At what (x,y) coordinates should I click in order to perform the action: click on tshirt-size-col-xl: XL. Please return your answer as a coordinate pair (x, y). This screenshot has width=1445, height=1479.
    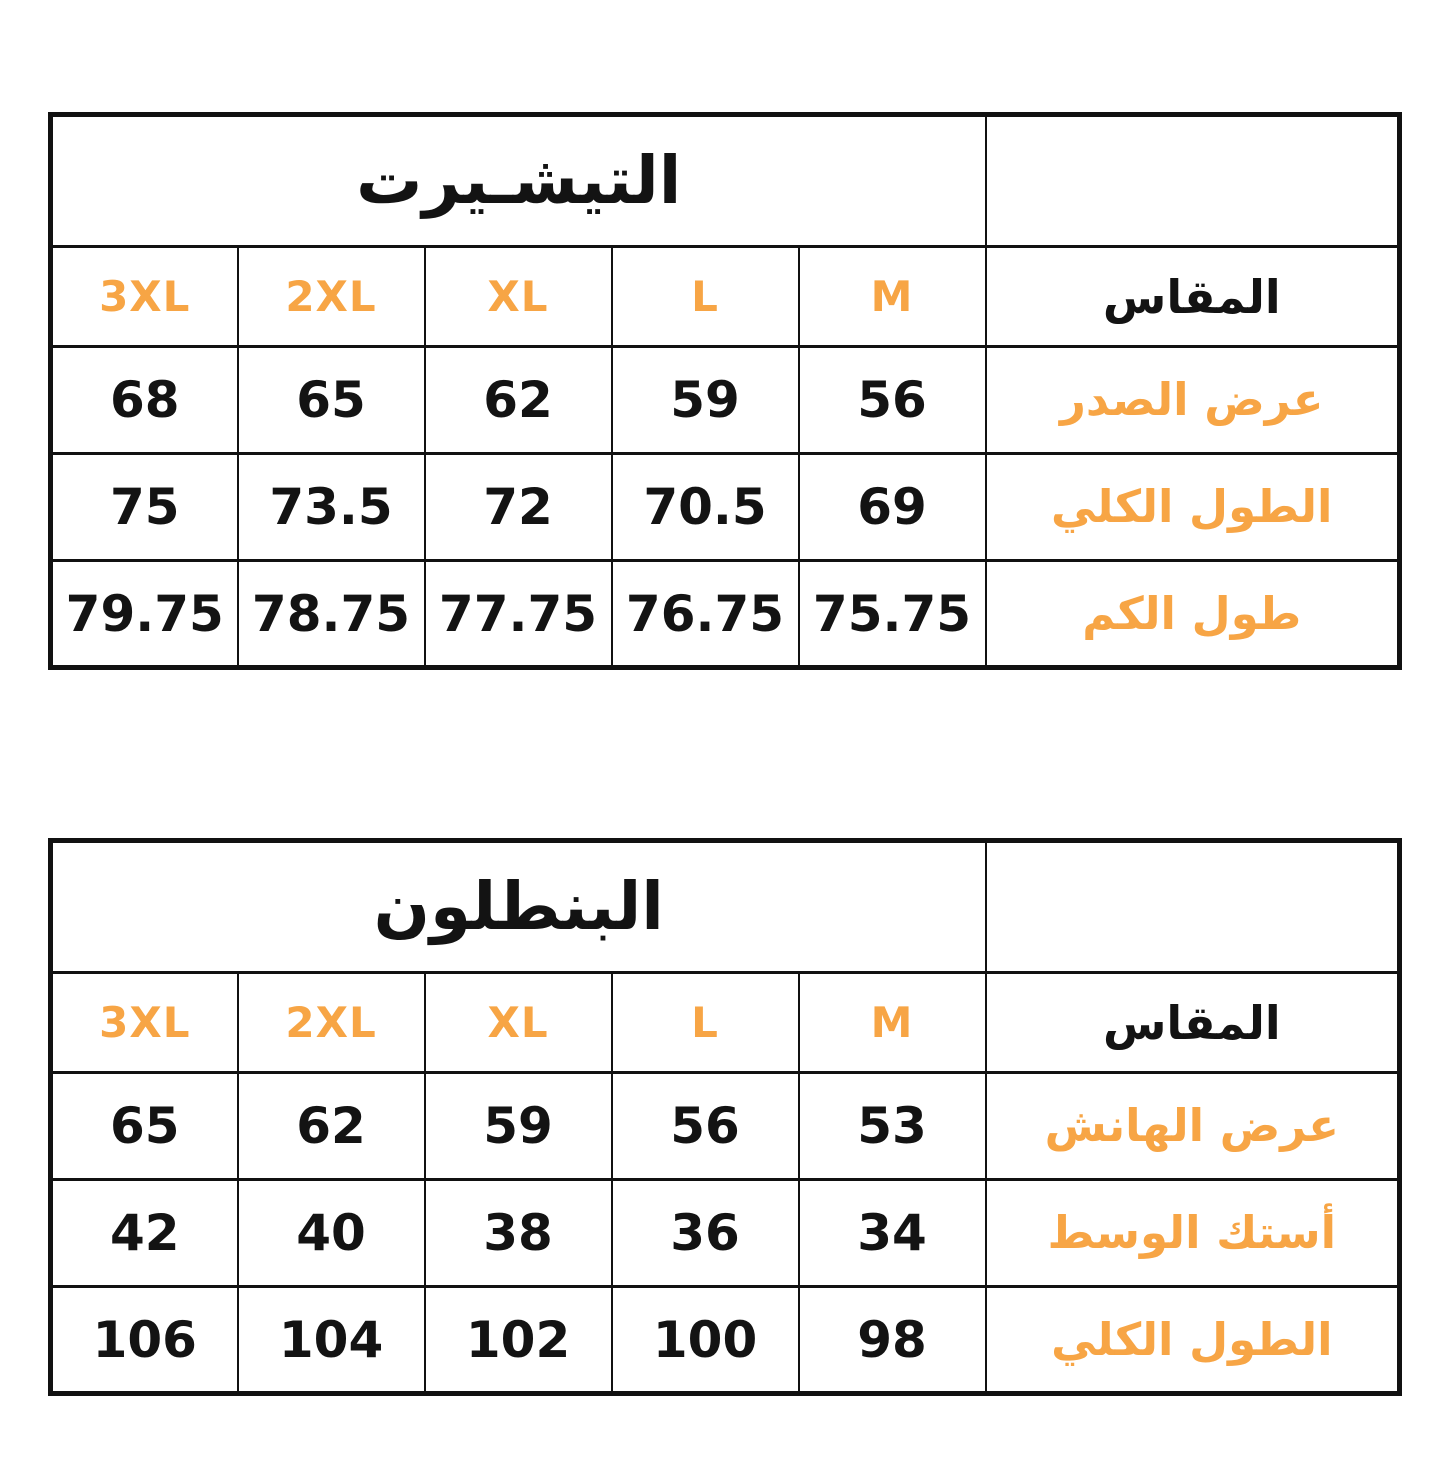
    Looking at the image, I should click on (518, 296).